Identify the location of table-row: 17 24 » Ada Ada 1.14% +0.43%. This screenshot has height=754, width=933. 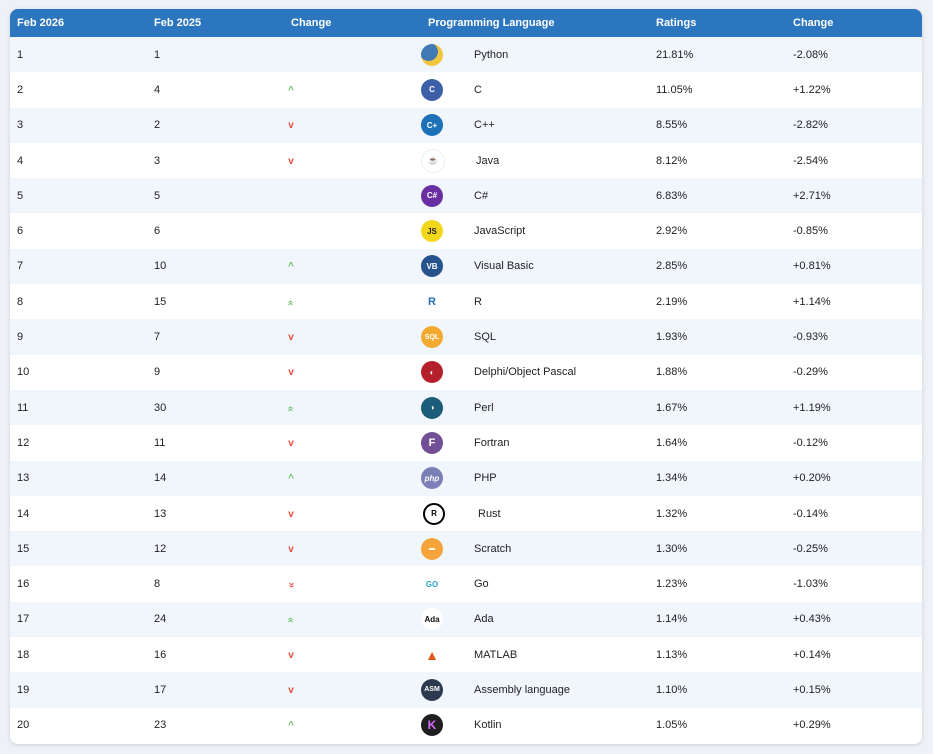
(466, 619).